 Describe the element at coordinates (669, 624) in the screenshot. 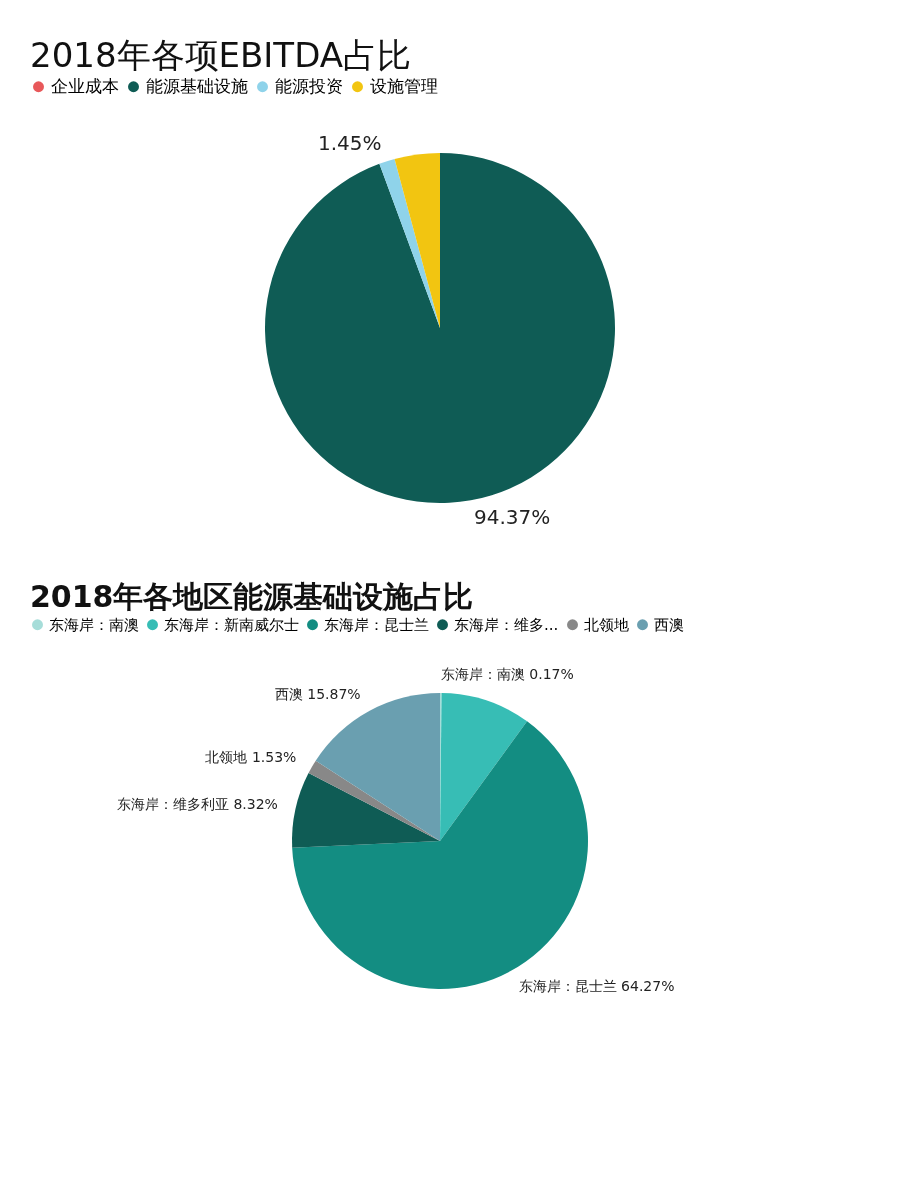

I see `legend-label: 西澳` at that location.